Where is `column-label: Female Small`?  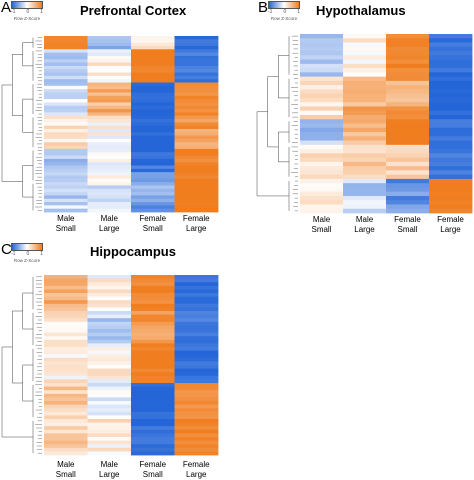 column-label: Female Small is located at coordinates (153, 224).